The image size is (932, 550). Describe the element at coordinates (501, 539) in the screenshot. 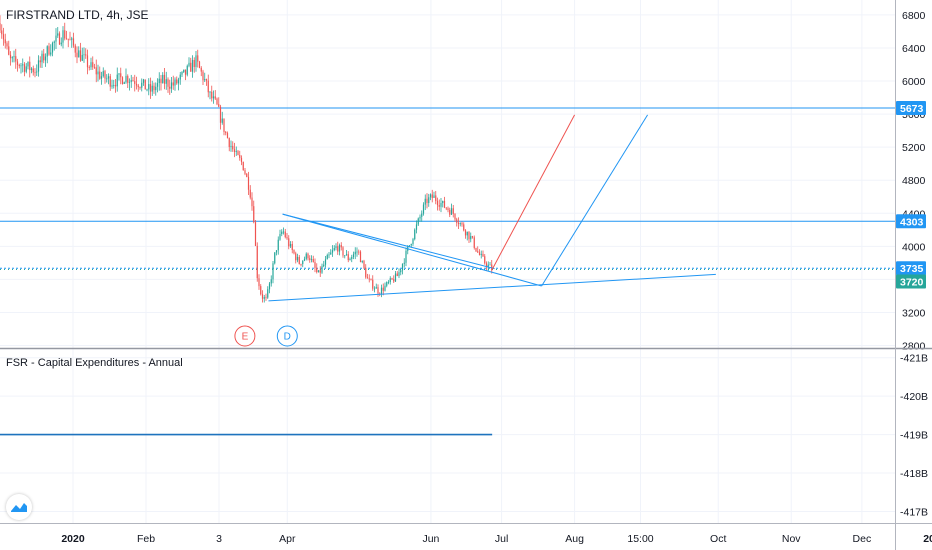

I see `time-tick-label: Jul` at that location.